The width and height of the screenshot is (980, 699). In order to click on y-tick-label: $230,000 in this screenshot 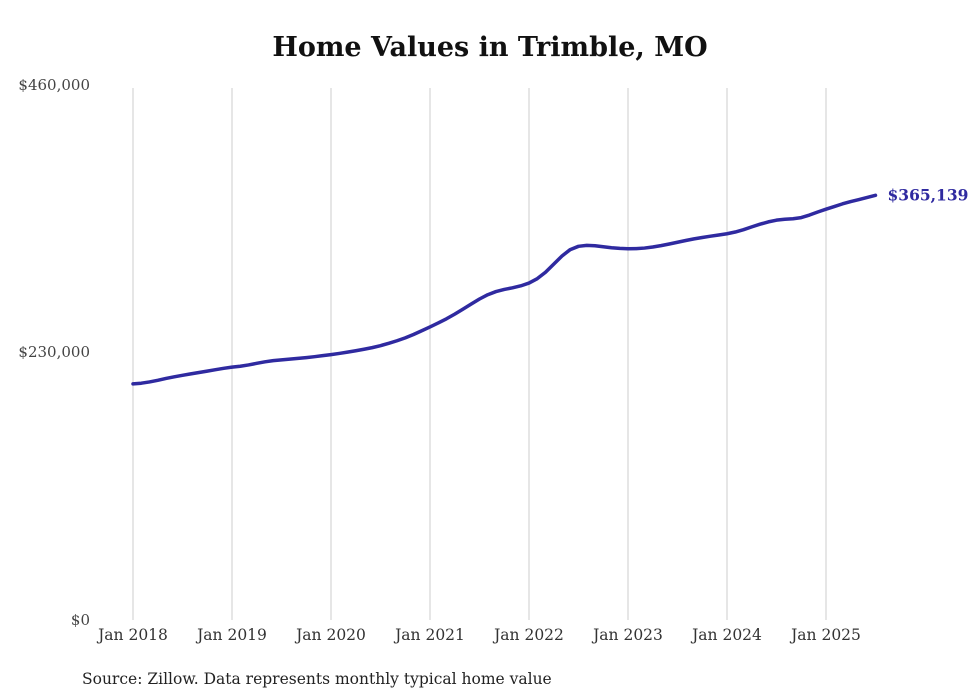, I will do `click(54, 352)`.